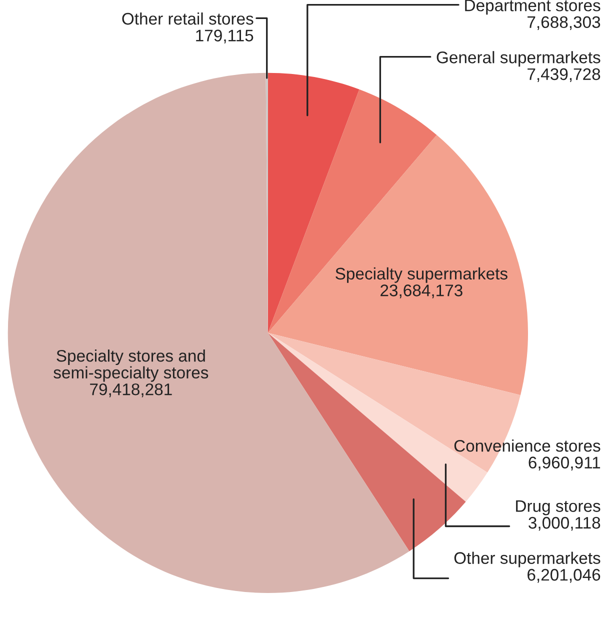 Image resolution: width=610 pixels, height=632 pixels. Describe the element at coordinates (564, 23) in the screenshot. I see `data-label: 7,688,303` at that location.